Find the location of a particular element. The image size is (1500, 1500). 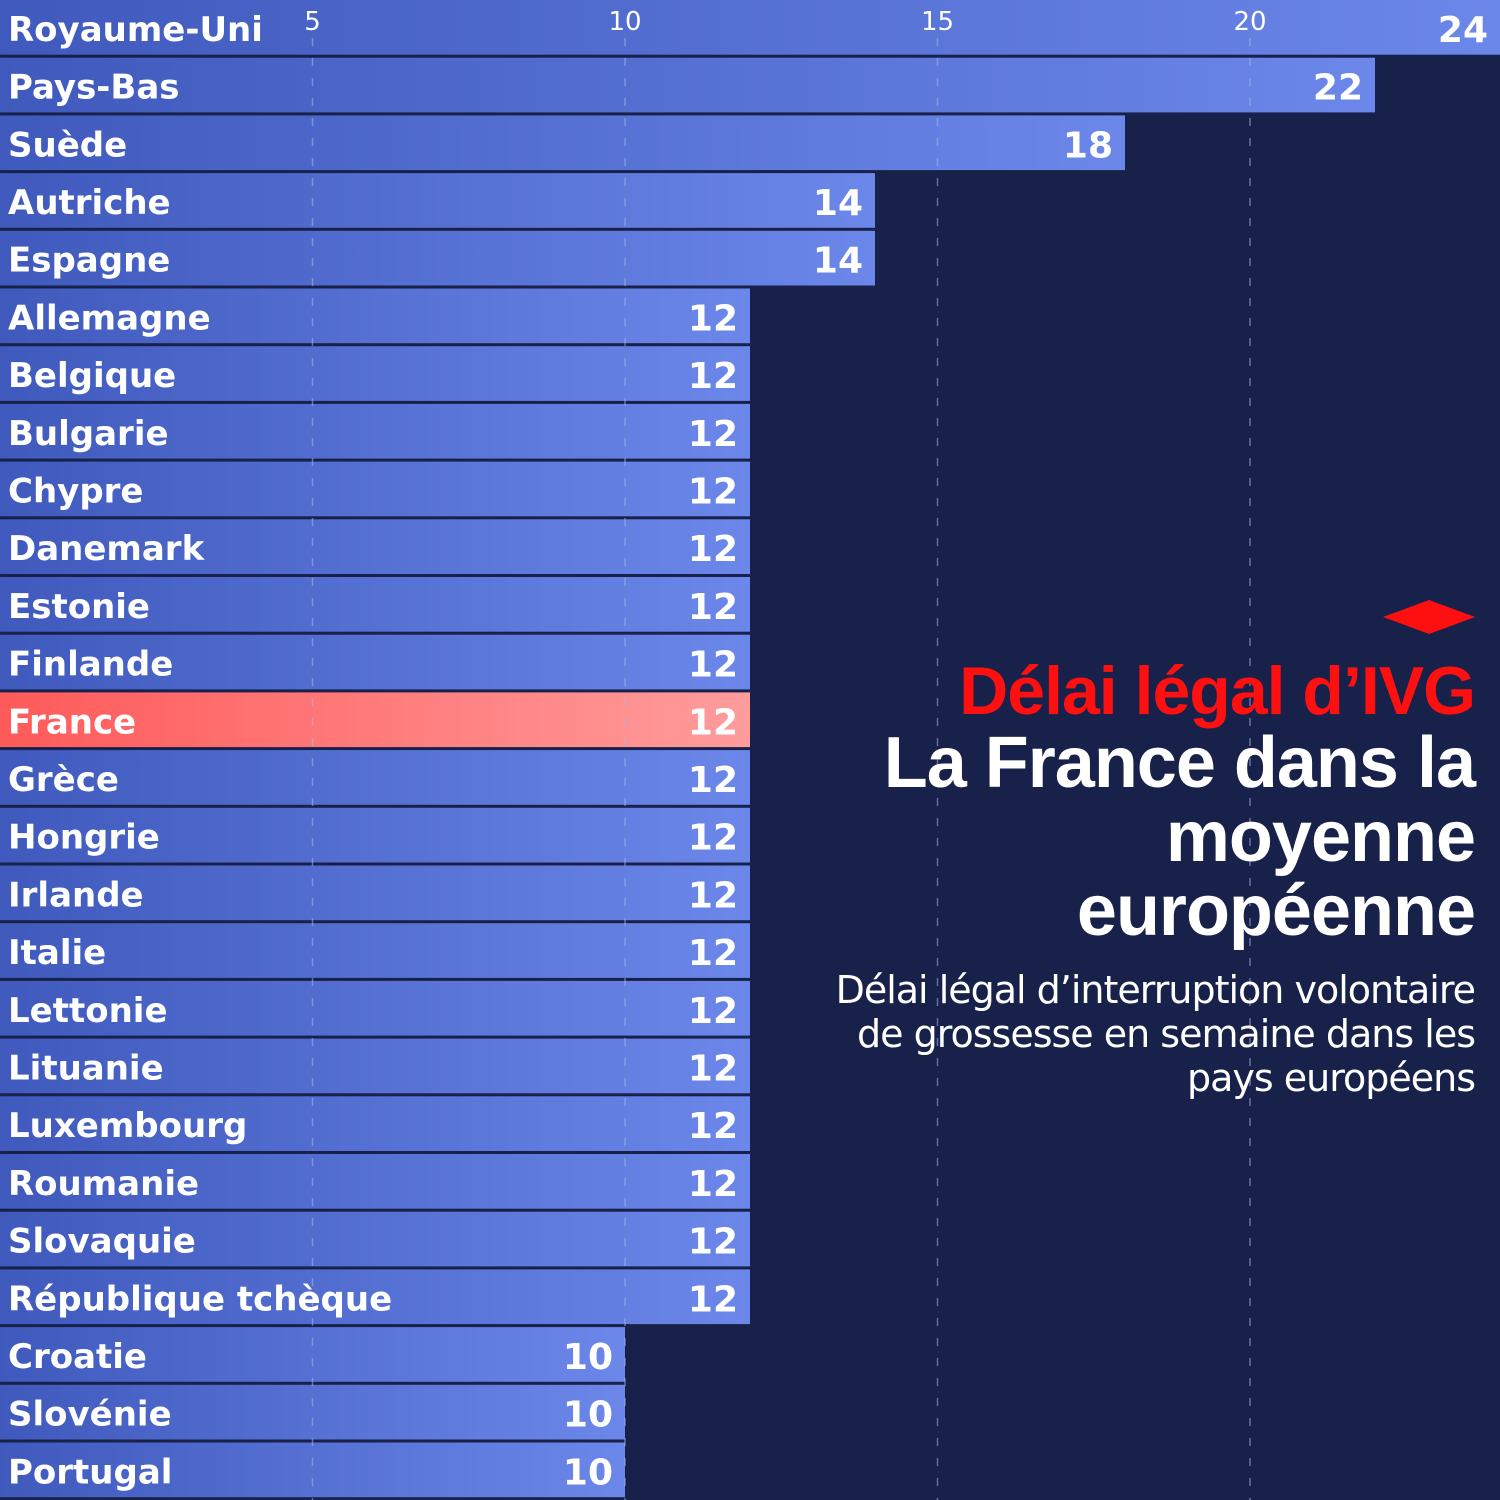

bar-category-label: Lettonie is located at coordinates (88, 1011).